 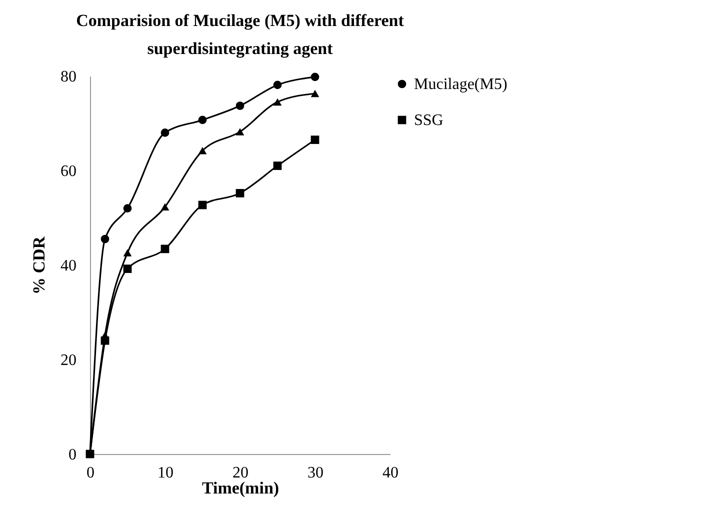 I want to click on text: superdisintegrating agent, so click(x=240, y=48).